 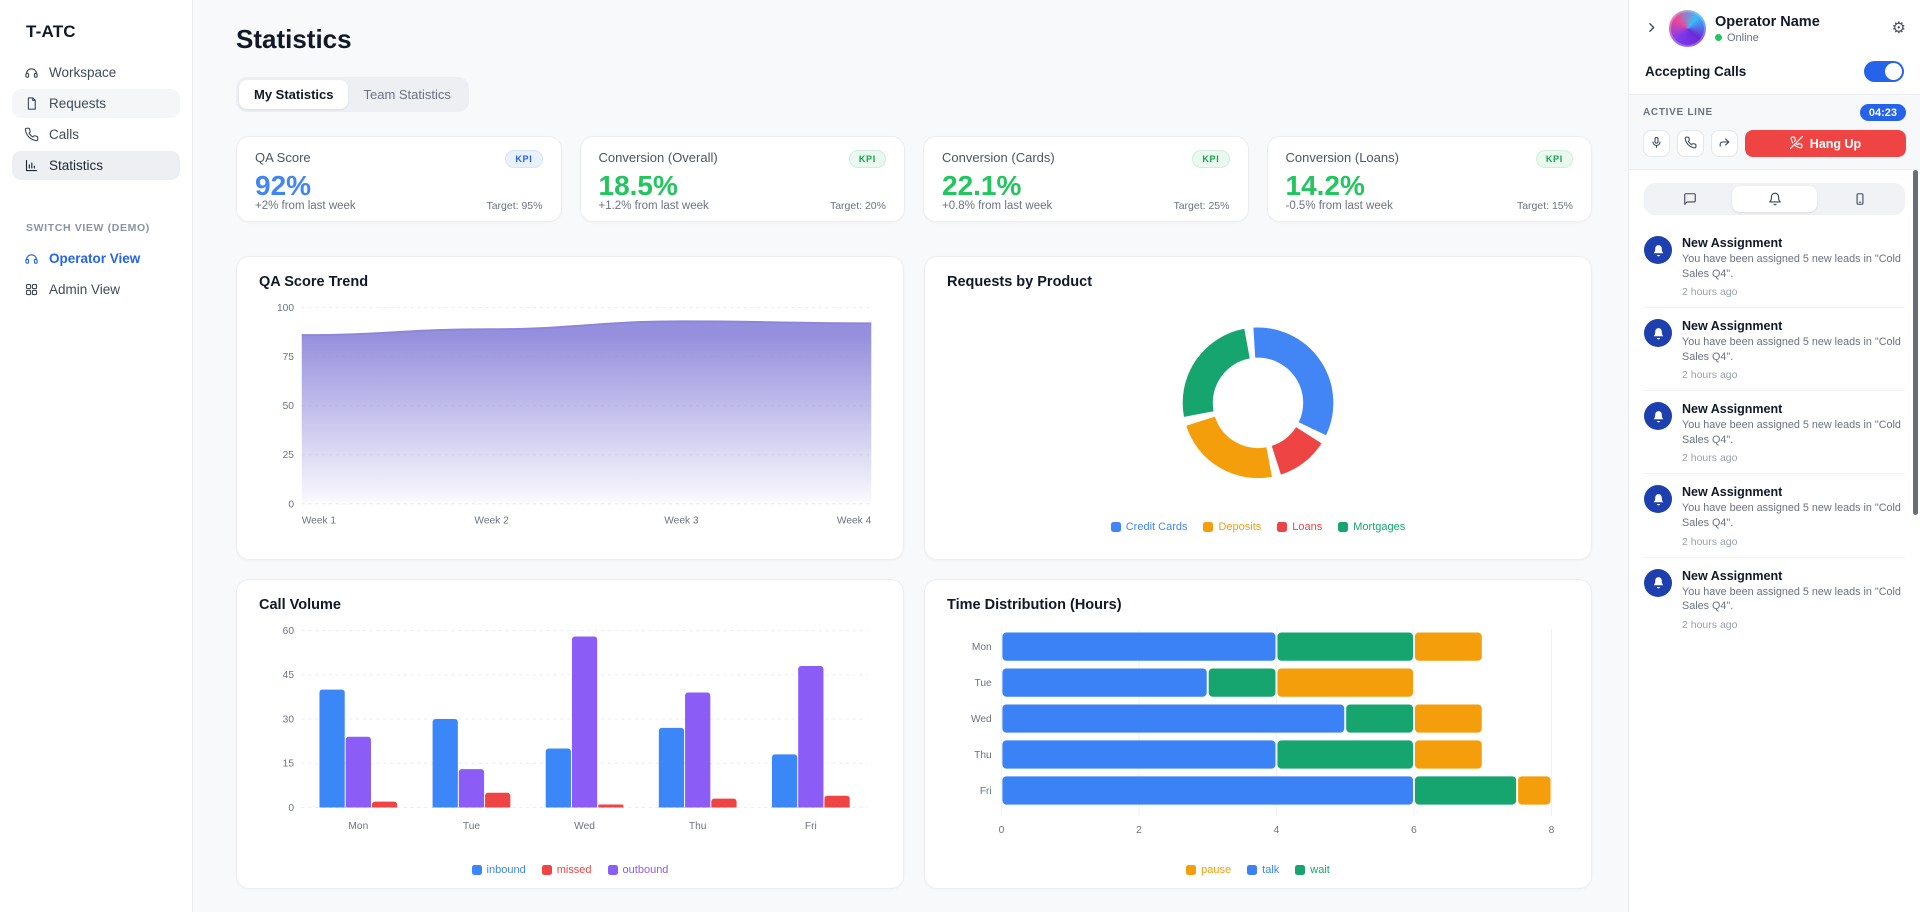 What do you see at coordinates (997, 206) in the screenshot?
I see `kpi-change: +0.8% from last week` at bounding box center [997, 206].